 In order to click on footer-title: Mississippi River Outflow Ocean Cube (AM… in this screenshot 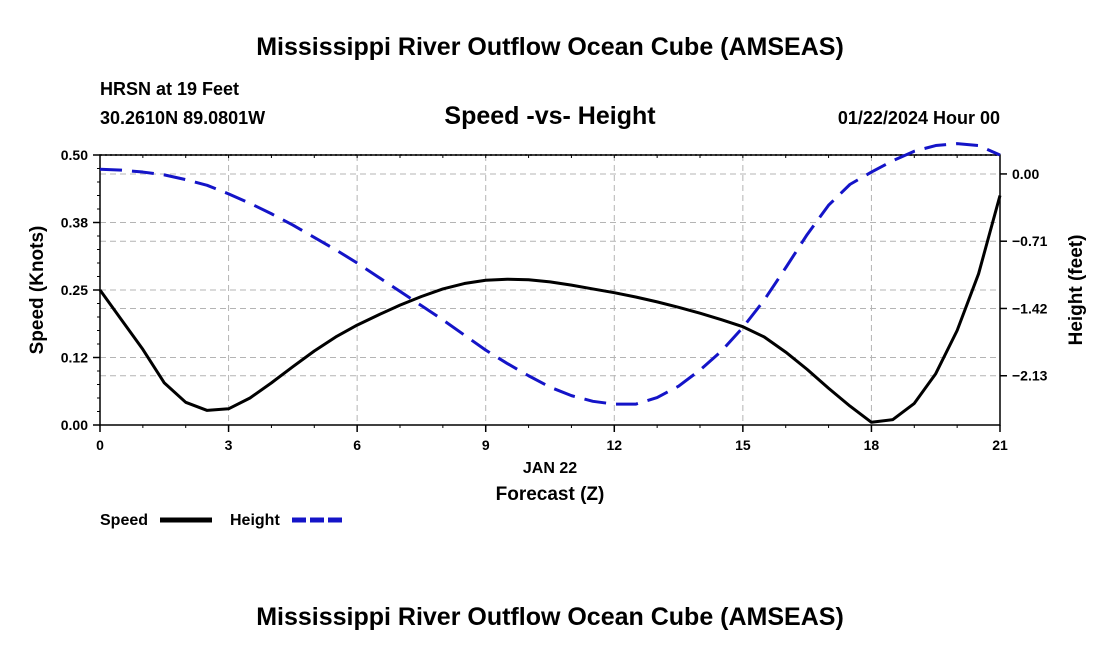, I will do `click(550, 617)`.